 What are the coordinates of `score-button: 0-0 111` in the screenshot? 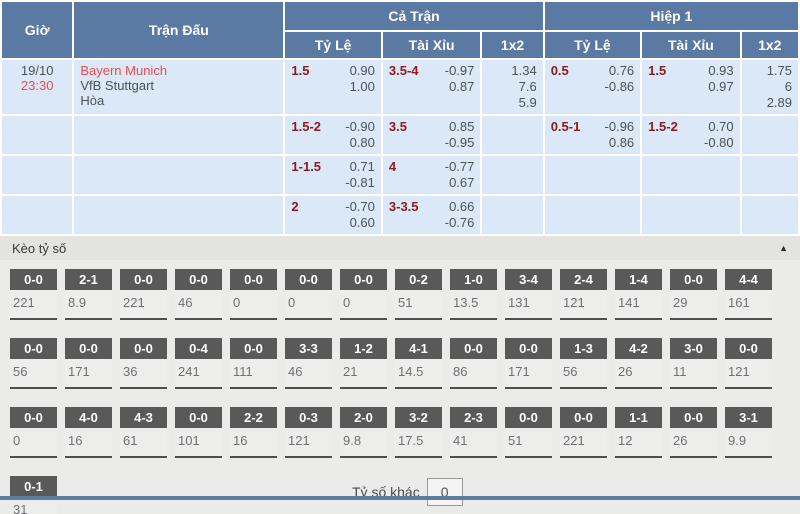 It's located at (253, 363).